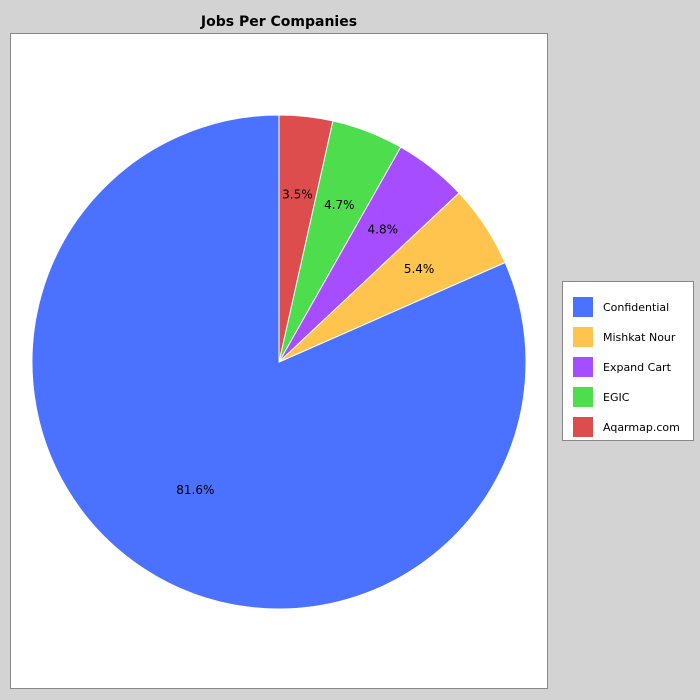  Describe the element at coordinates (297, 195) in the screenshot. I see `slice-label-aqarmap-com: 3.5%` at that location.